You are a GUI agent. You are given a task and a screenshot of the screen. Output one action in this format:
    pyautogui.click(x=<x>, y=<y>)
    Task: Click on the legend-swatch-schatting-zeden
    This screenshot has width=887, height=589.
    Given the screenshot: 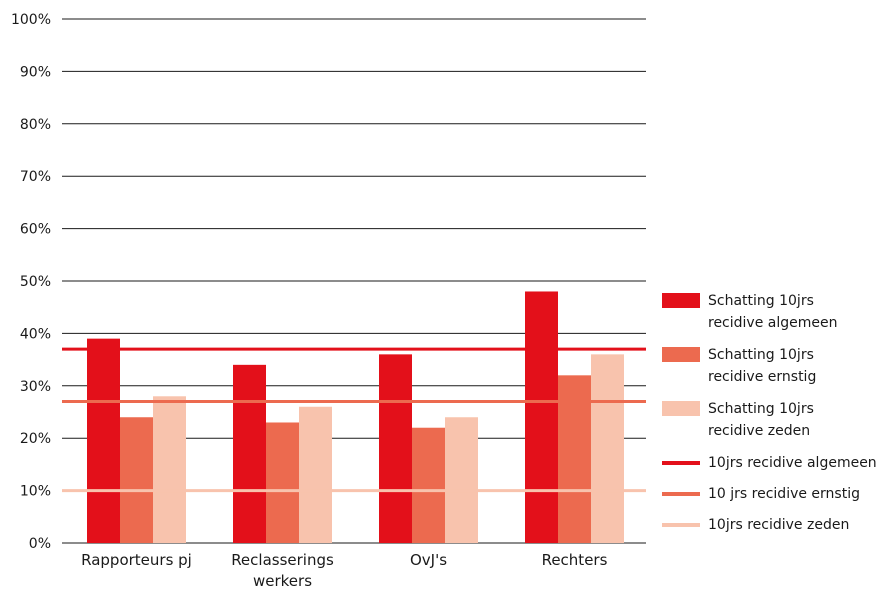 What is the action you would take?
    pyautogui.click(x=681, y=408)
    